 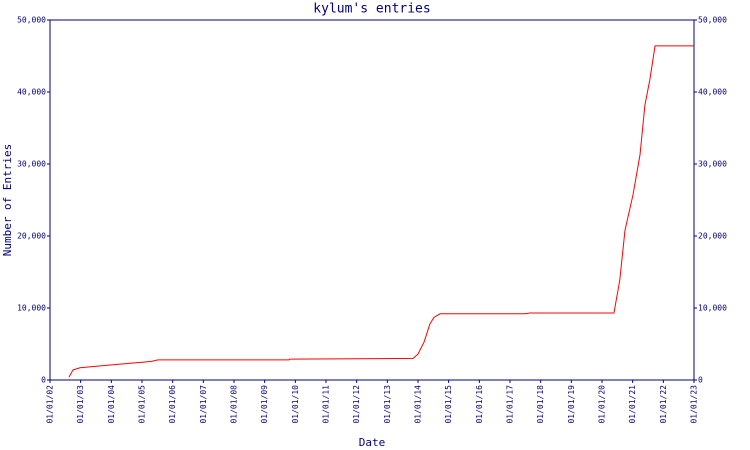 What do you see at coordinates (632, 404) in the screenshot?
I see `x-tick-label: 01/01/21` at bounding box center [632, 404].